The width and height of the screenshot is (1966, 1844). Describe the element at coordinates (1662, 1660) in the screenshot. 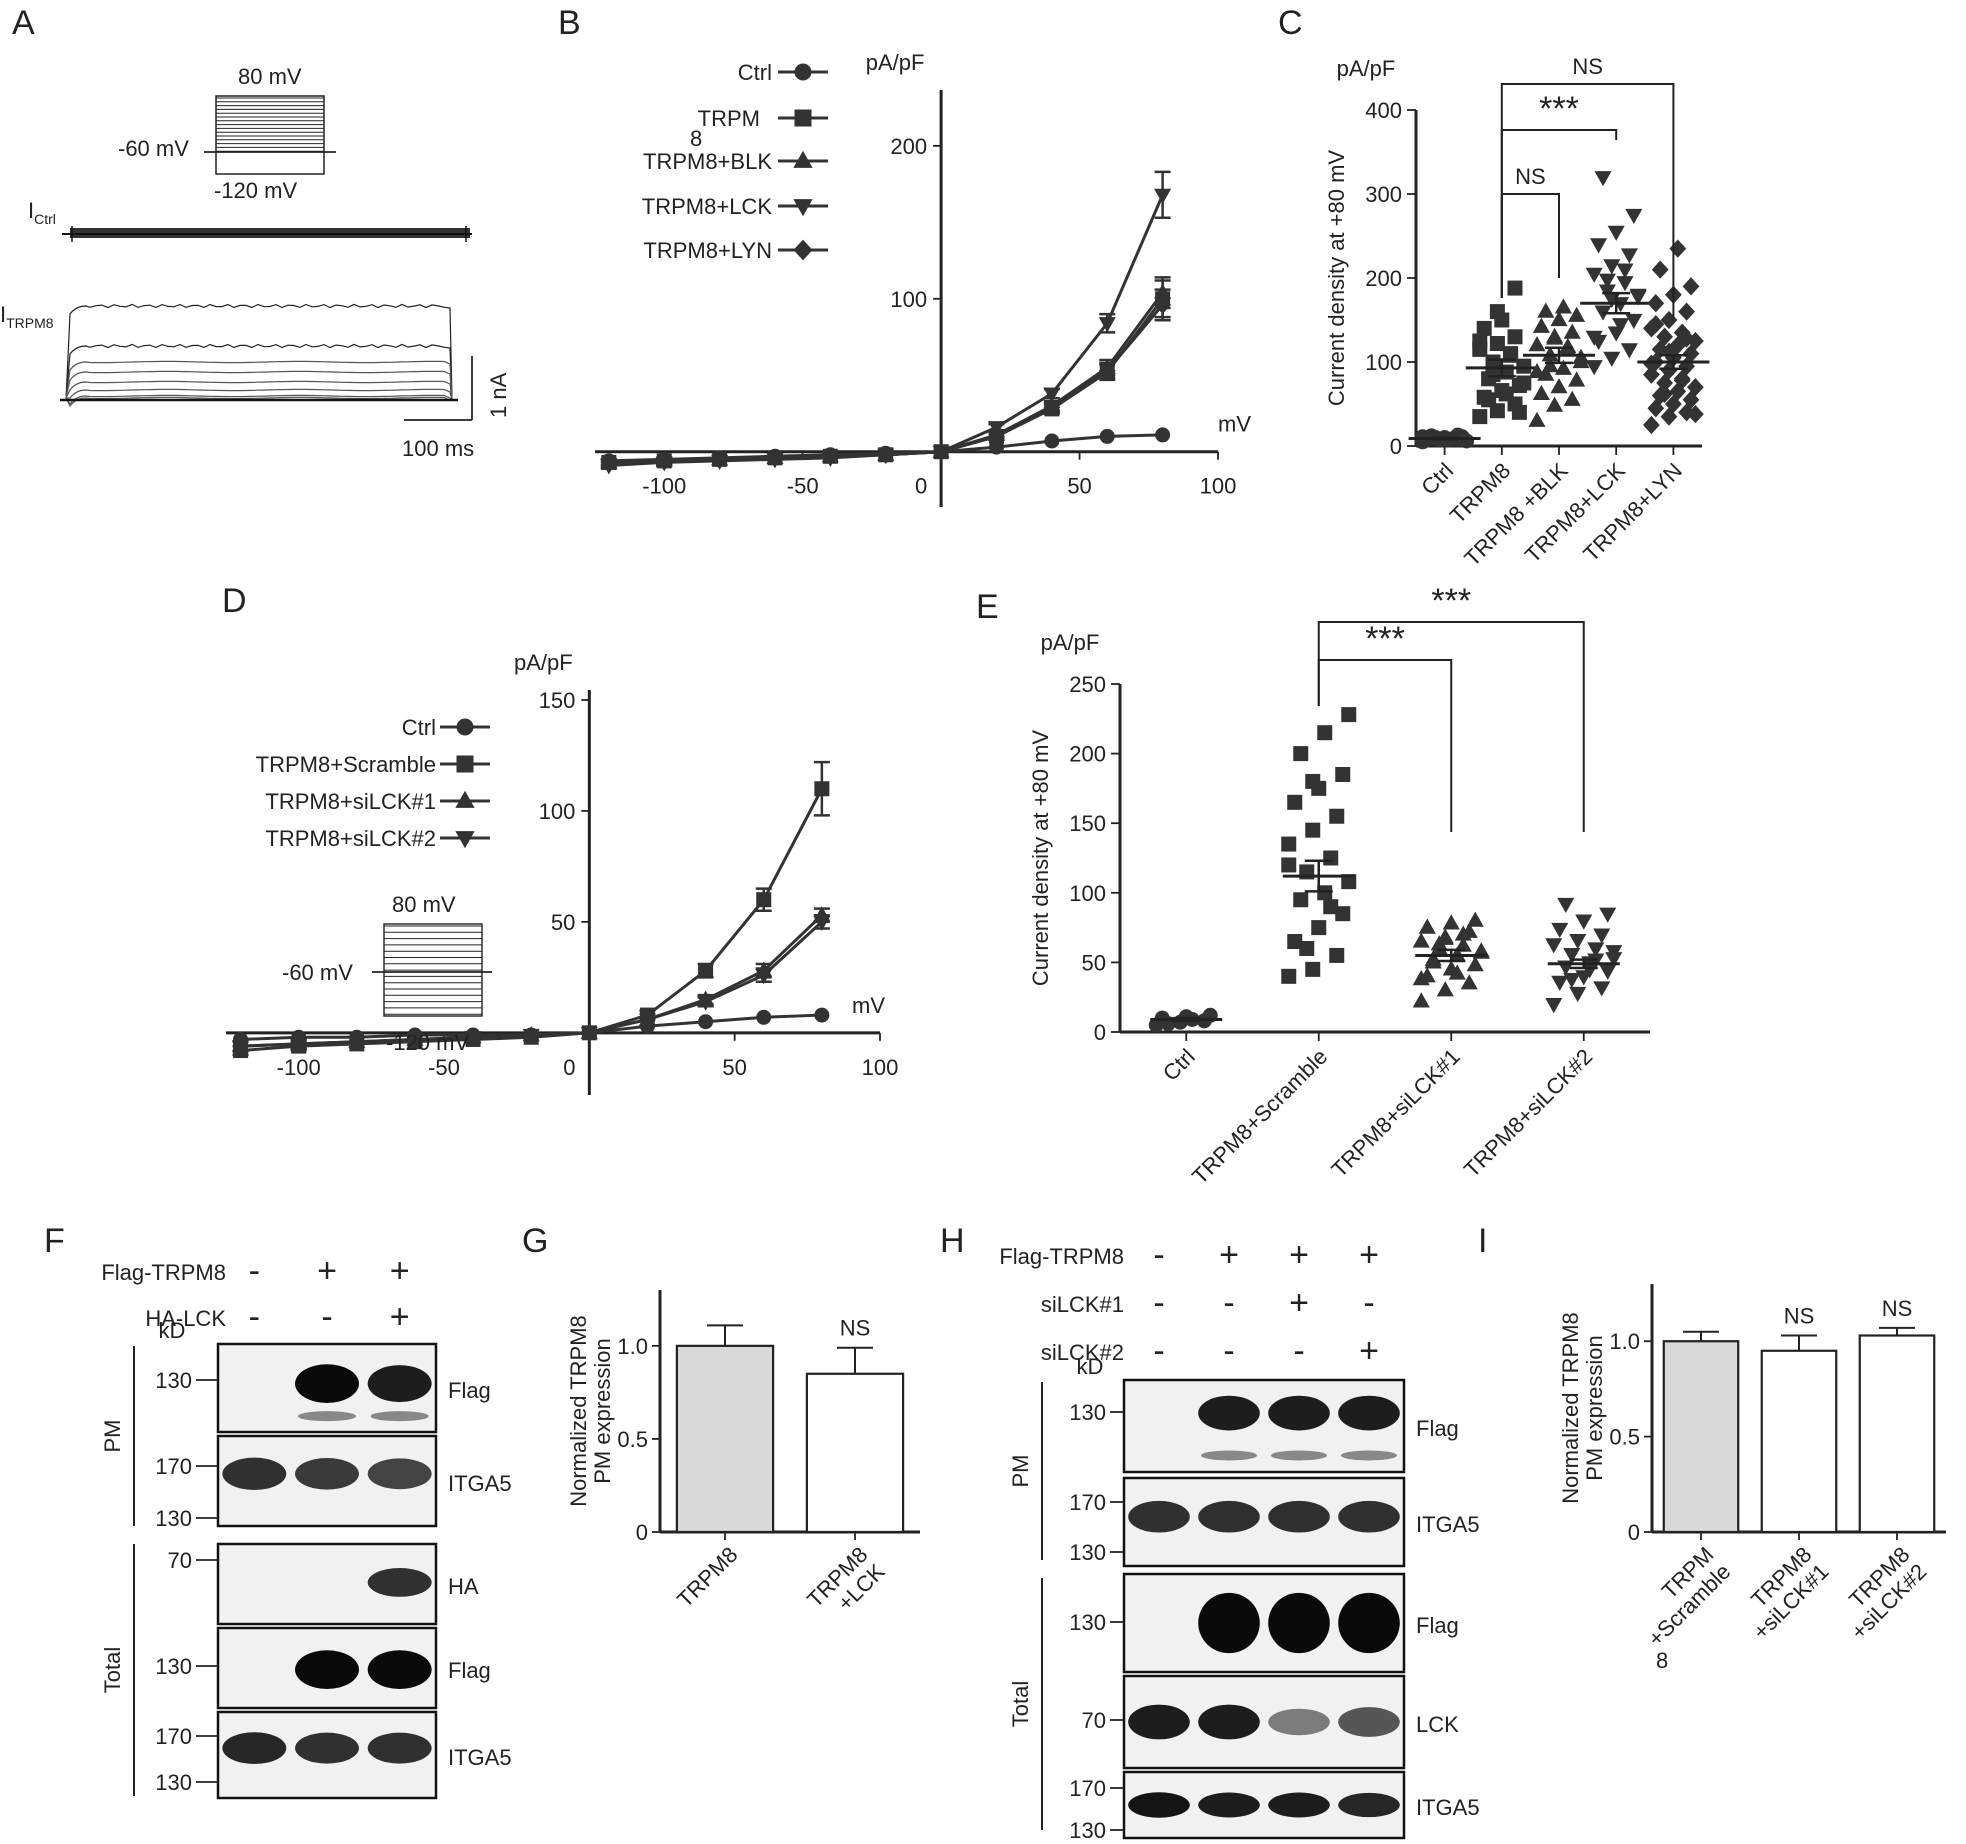

I see `x-tick-label-extra: 8` at that location.